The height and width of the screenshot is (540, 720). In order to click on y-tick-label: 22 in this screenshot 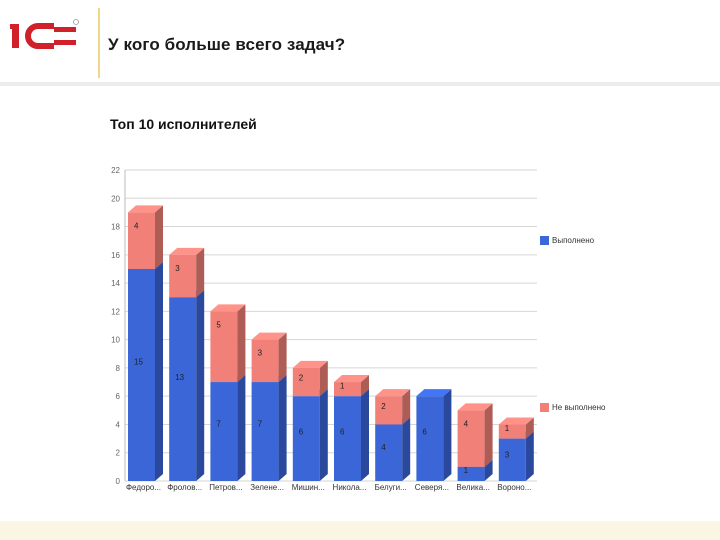, I will do `click(115, 170)`.